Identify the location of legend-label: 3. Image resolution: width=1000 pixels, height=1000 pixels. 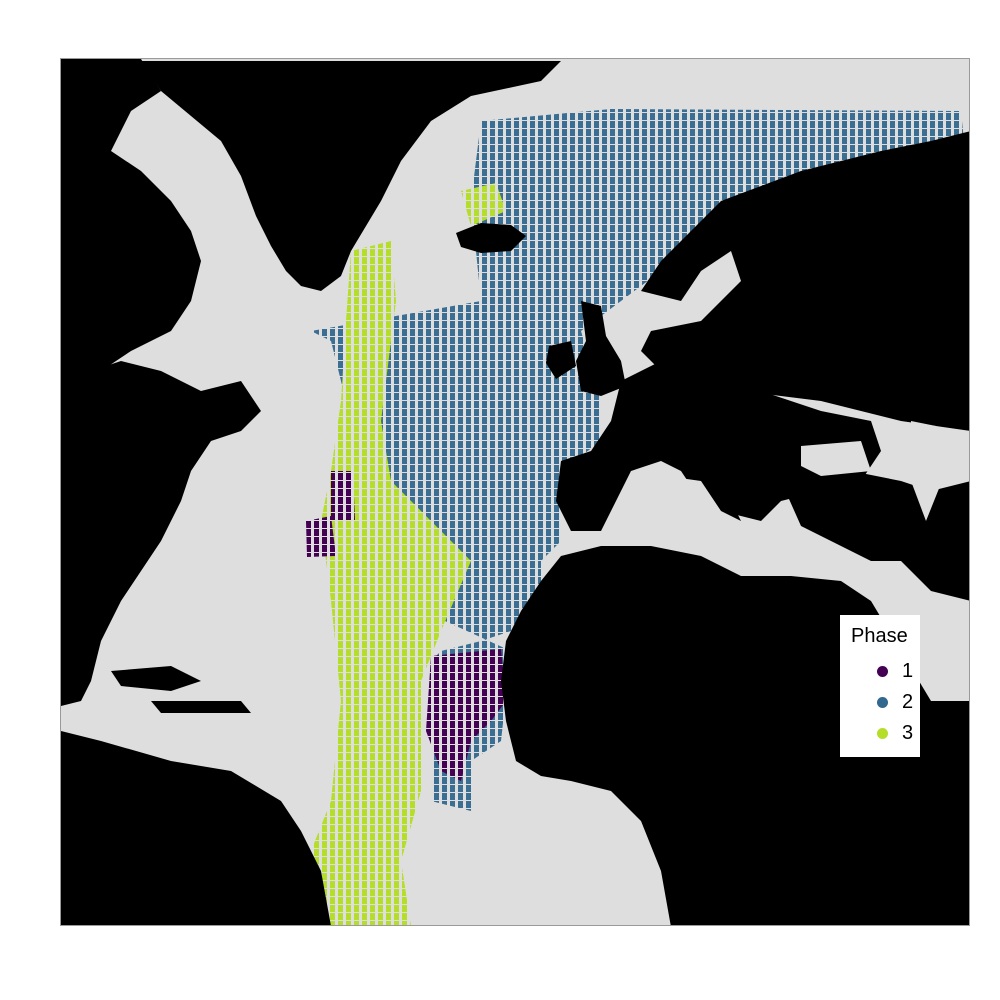
(908, 733).